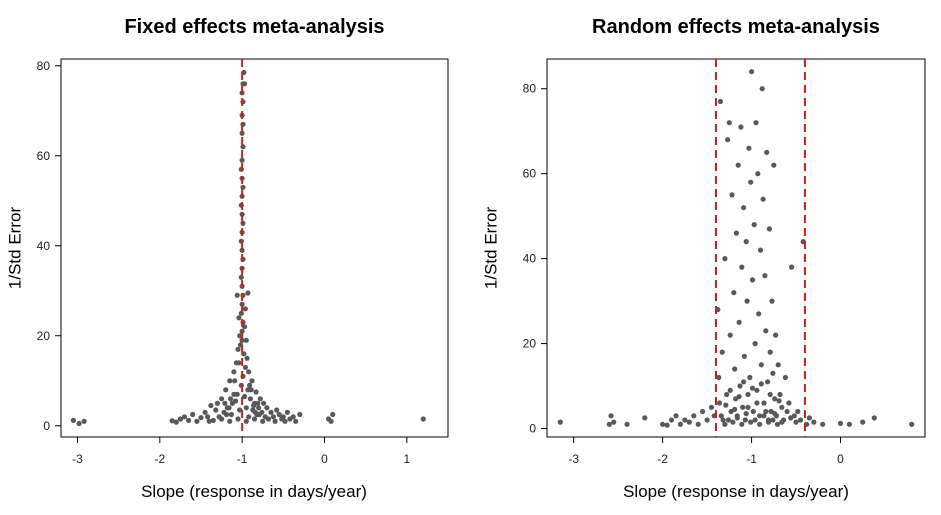 The image size is (941, 515). What do you see at coordinates (44, 336) in the screenshot?
I see `y-tick-label: 20` at bounding box center [44, 336].